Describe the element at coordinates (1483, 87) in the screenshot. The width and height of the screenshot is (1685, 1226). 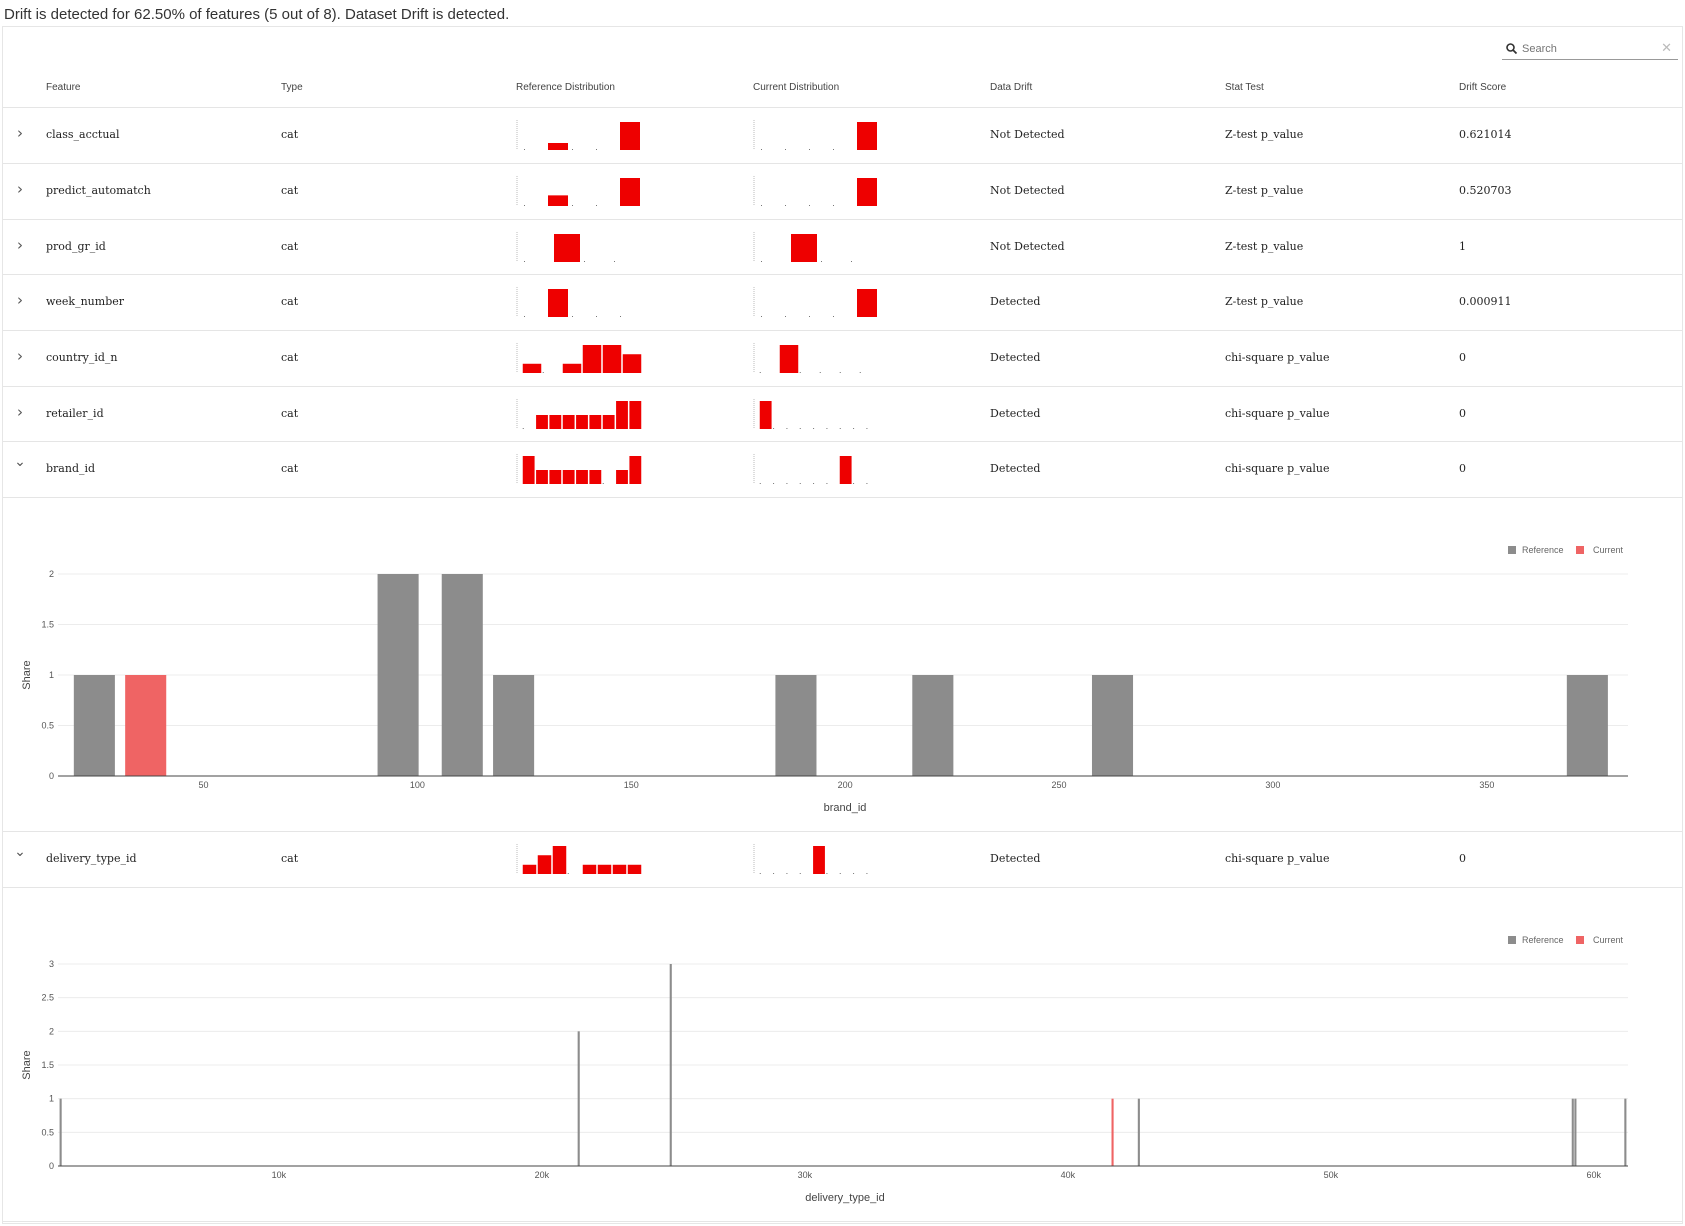
I see `column-header-drift-score: Drift Score` at that location.